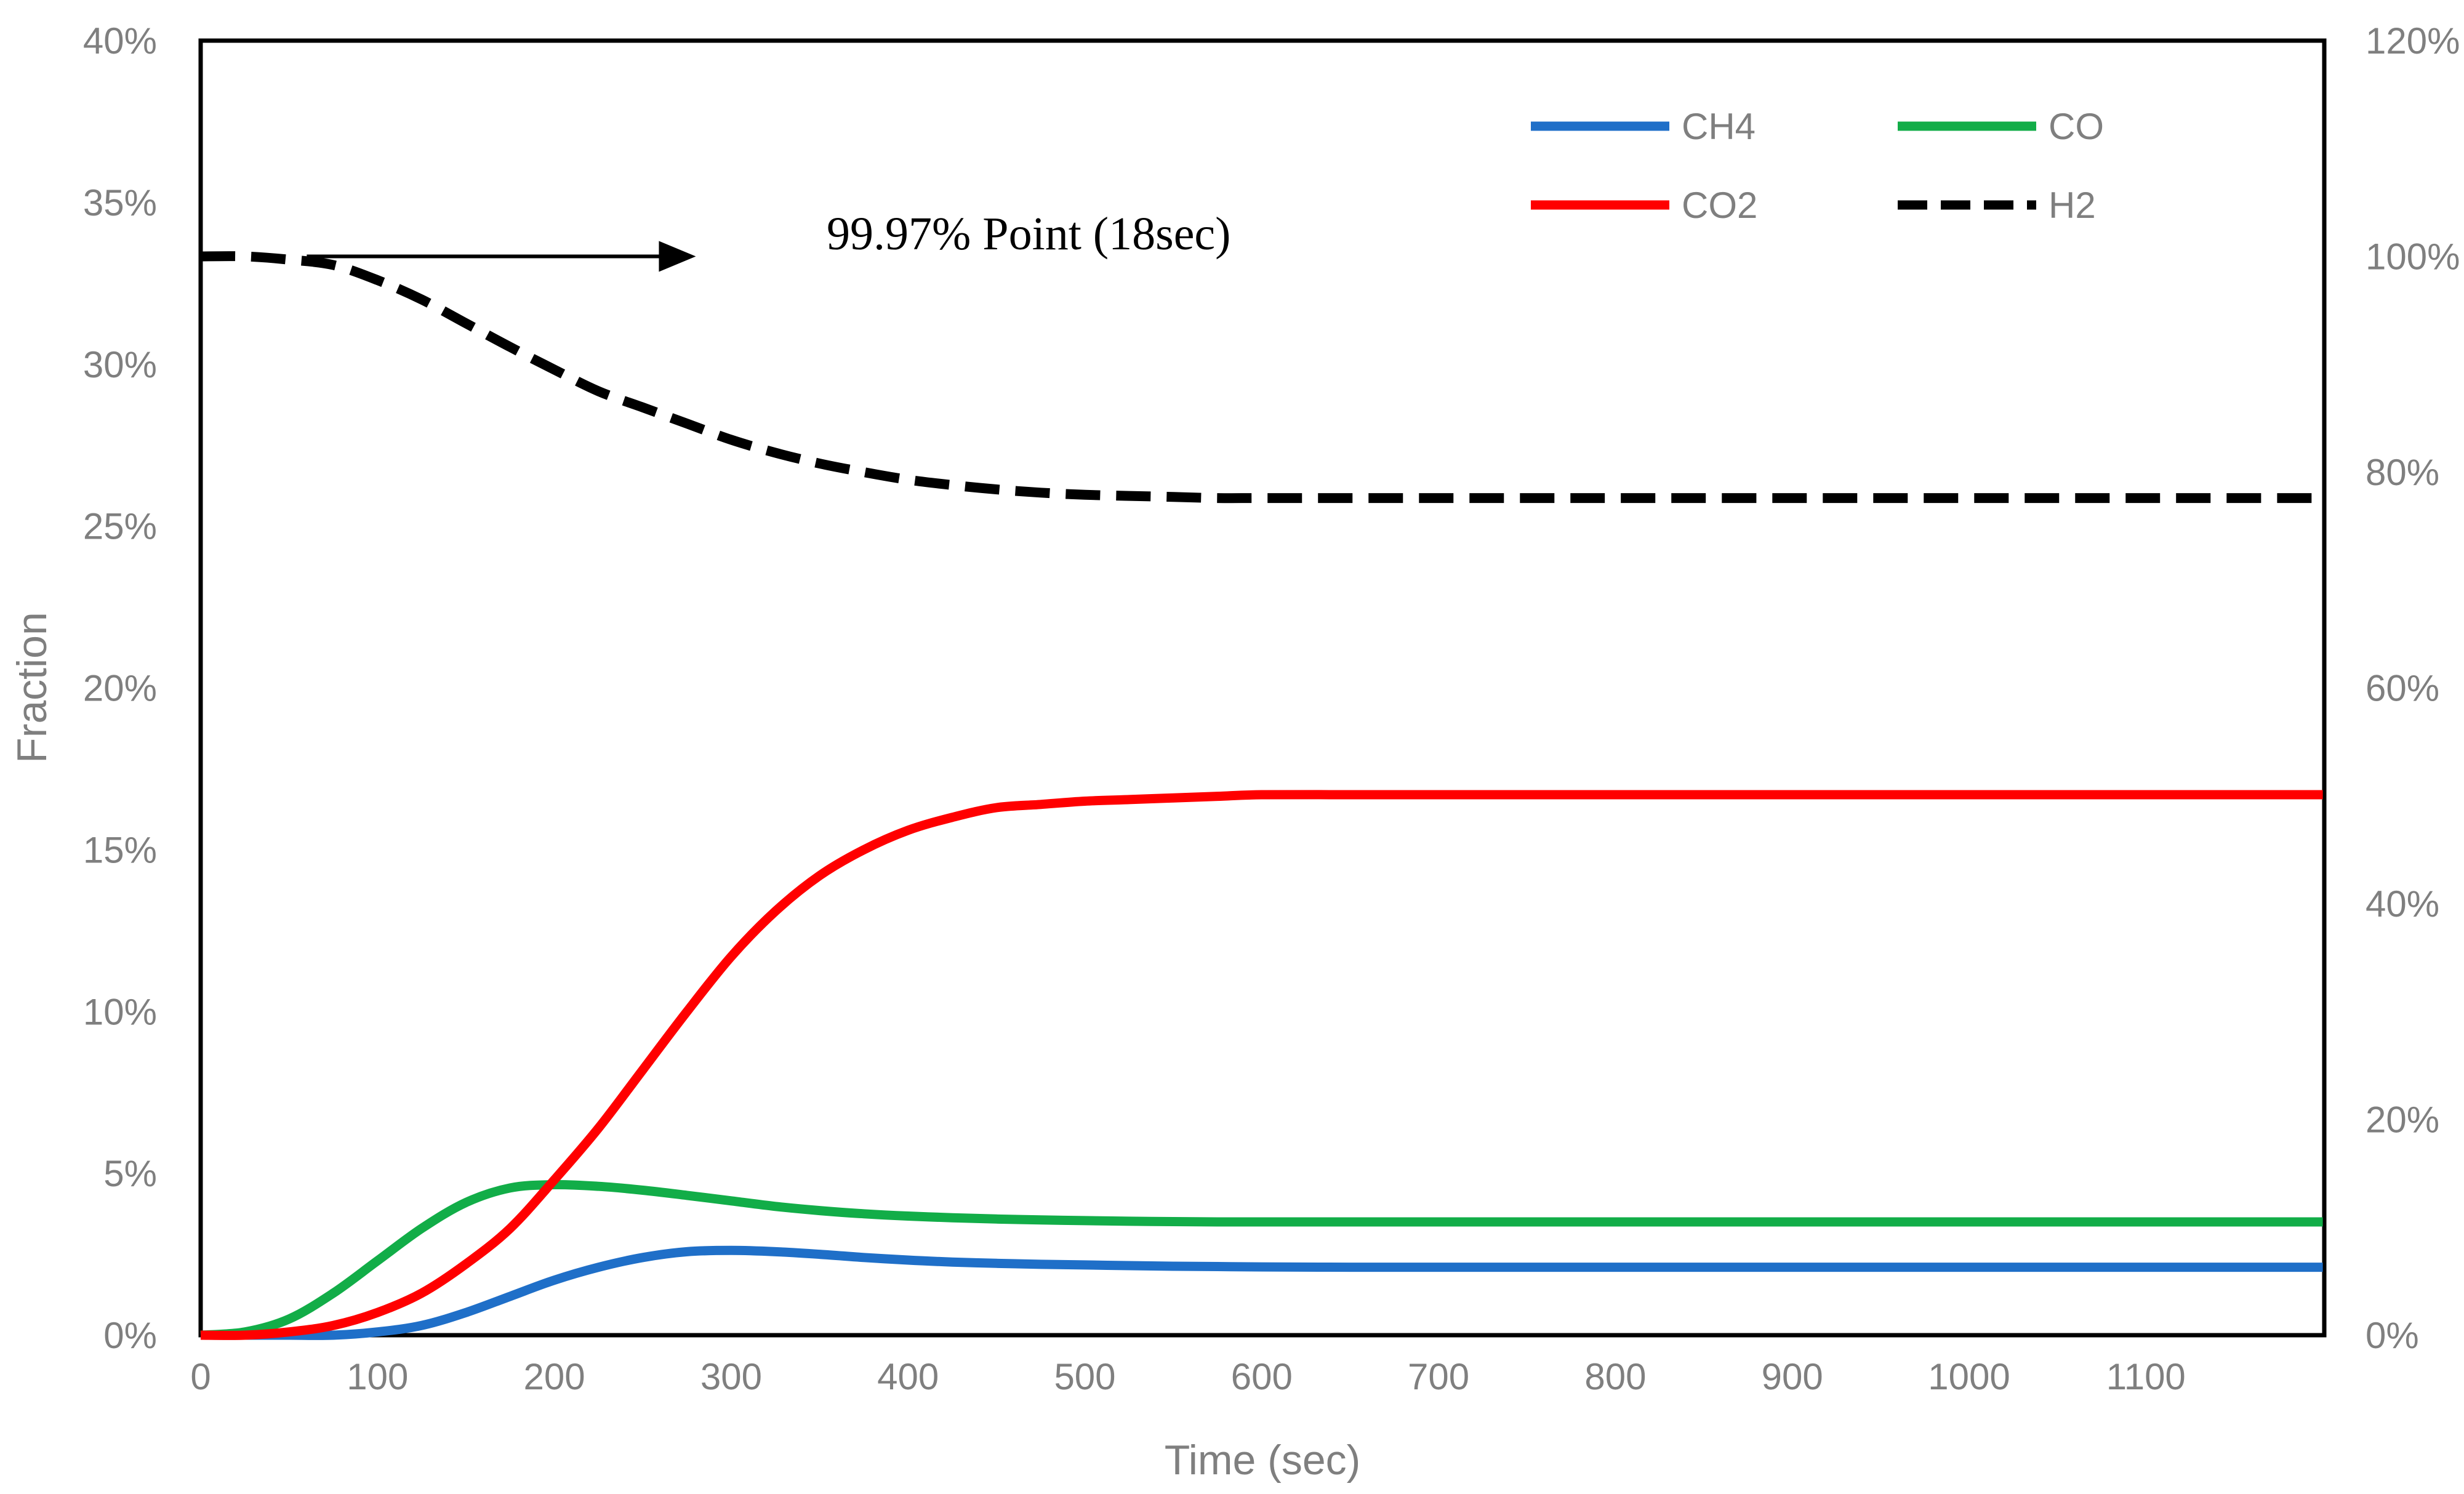 The height and width of the screenshot is (1494, 2464). I want to click on series-line-ch4, so click(1262, 1293).